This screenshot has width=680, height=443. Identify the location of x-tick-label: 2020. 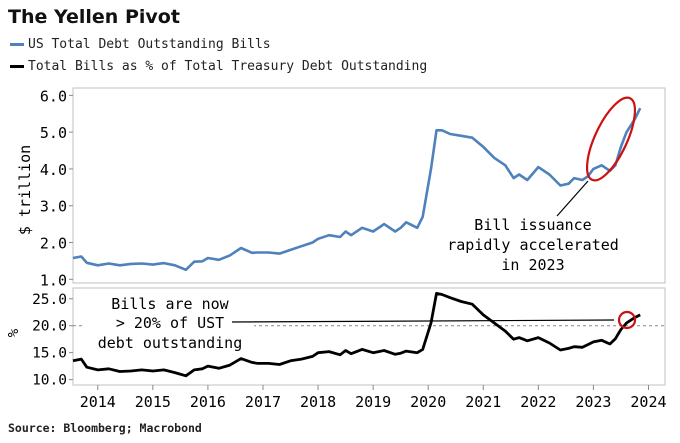
(428, 402).